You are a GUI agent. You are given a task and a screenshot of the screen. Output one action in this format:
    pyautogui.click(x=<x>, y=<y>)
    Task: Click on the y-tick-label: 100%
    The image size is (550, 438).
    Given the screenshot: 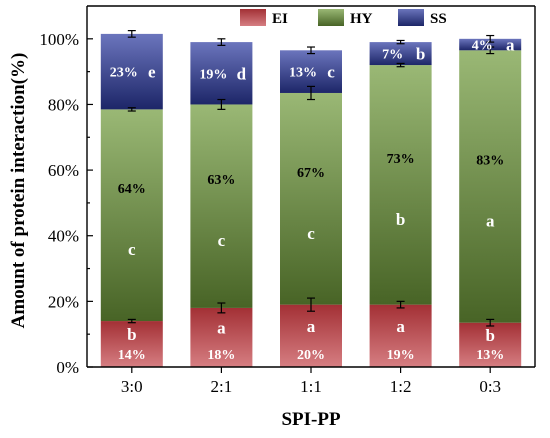 What is the action you would take?
    pyautogui.click(x=59, y=39)
    